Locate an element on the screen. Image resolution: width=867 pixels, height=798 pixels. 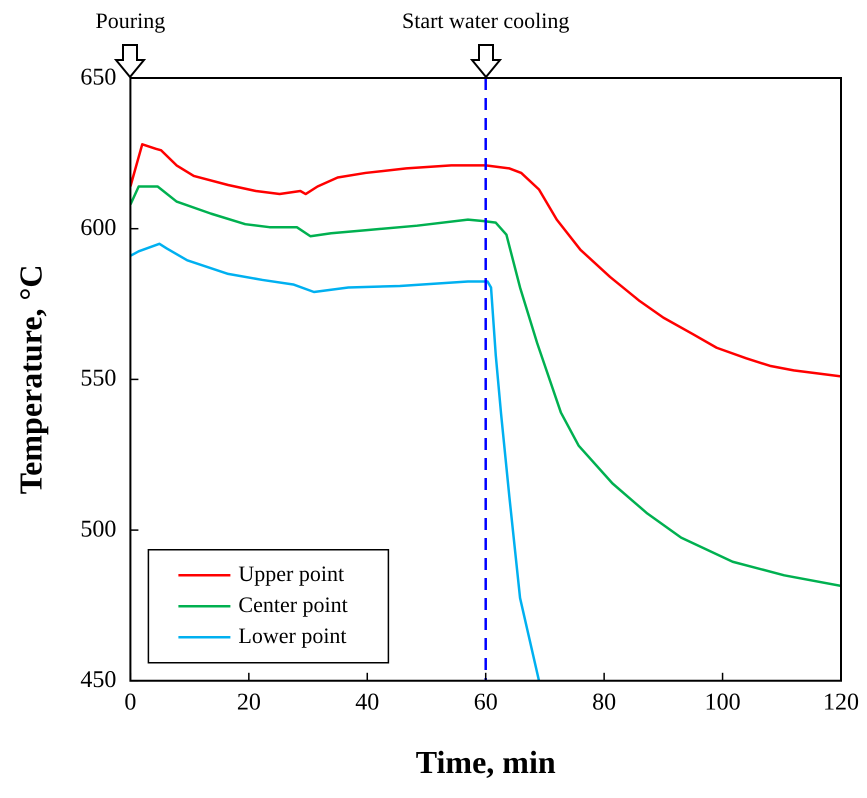
y-tick-label: 550 is located at coordinates (98, 379).